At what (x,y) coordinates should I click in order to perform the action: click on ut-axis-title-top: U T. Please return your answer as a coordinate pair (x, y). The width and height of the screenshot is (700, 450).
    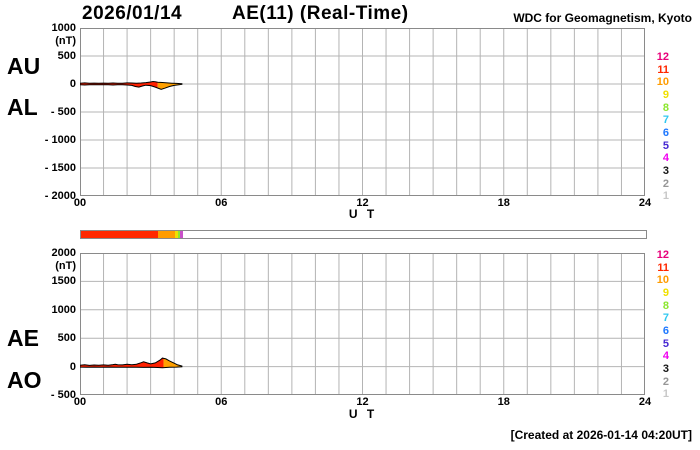
    Looking at the image, I should click on (363, 214).